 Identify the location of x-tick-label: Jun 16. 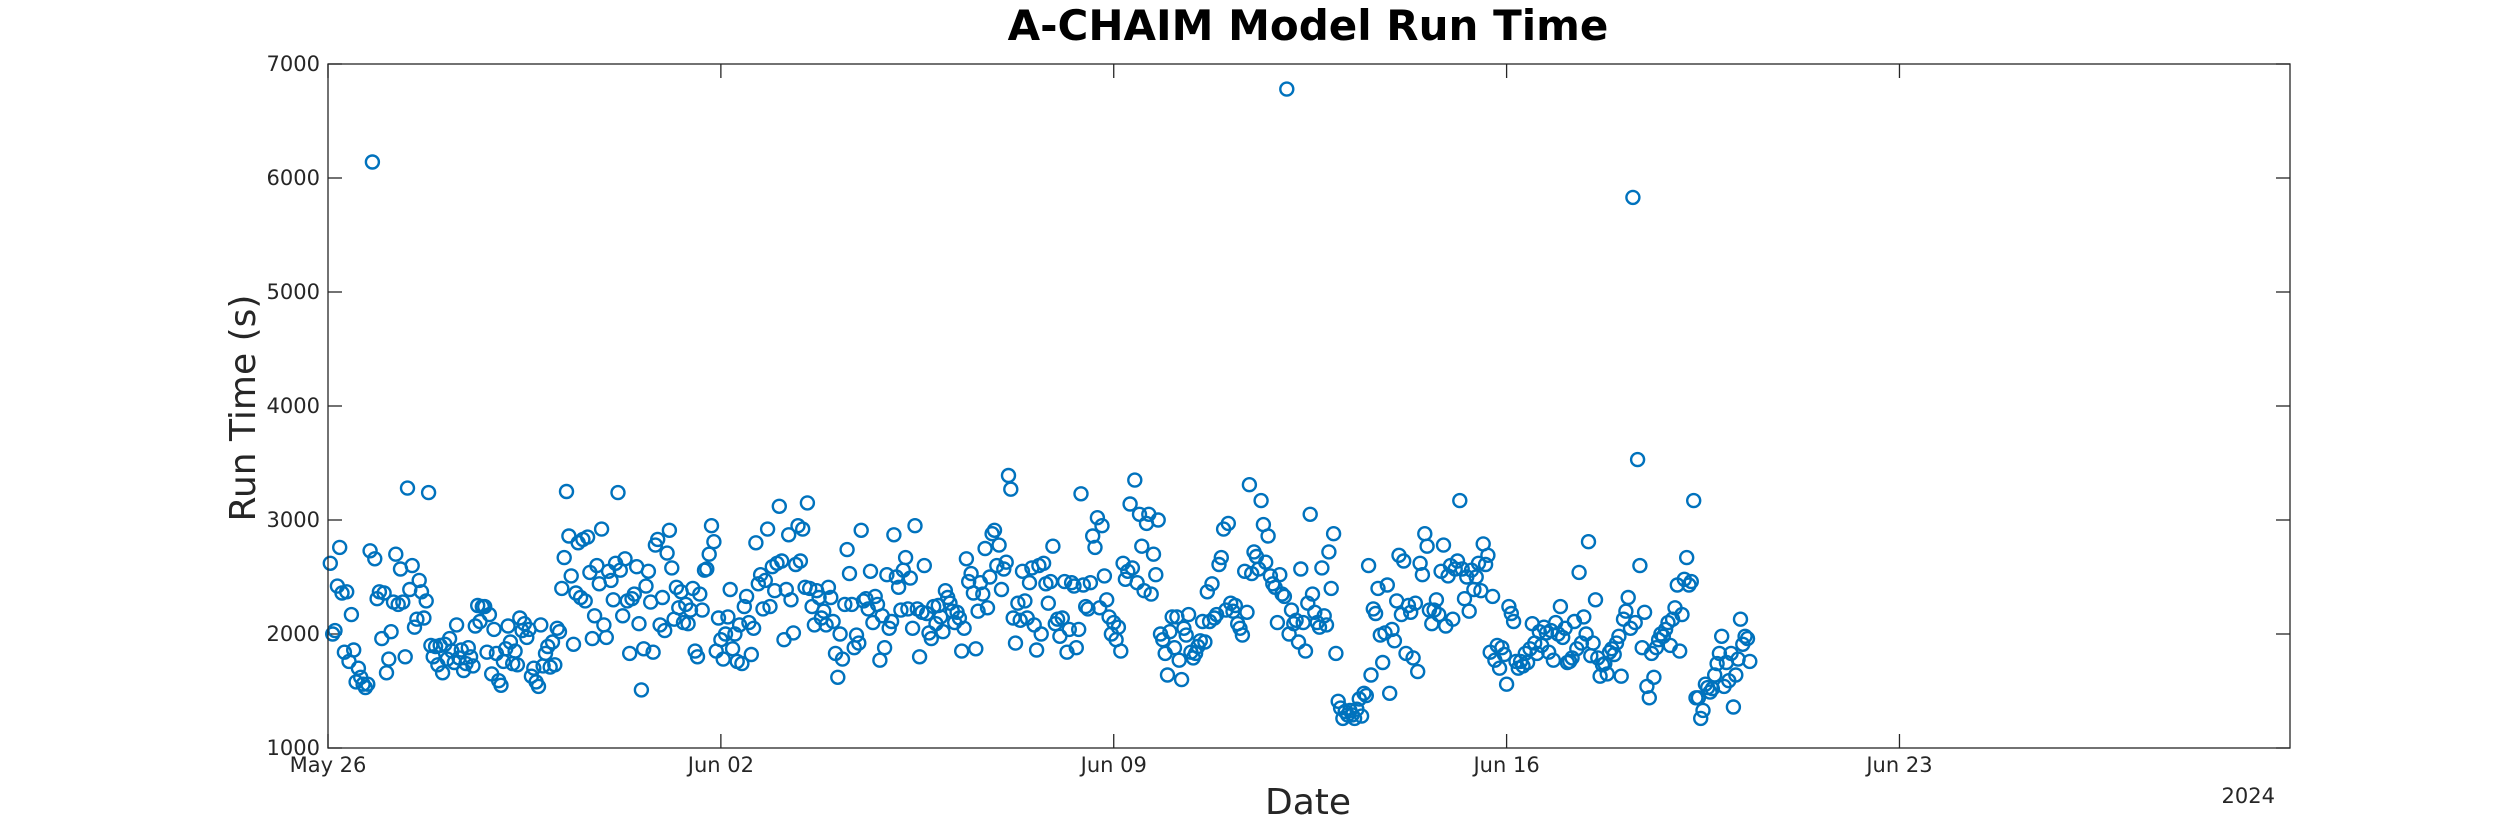
(1505, 765).